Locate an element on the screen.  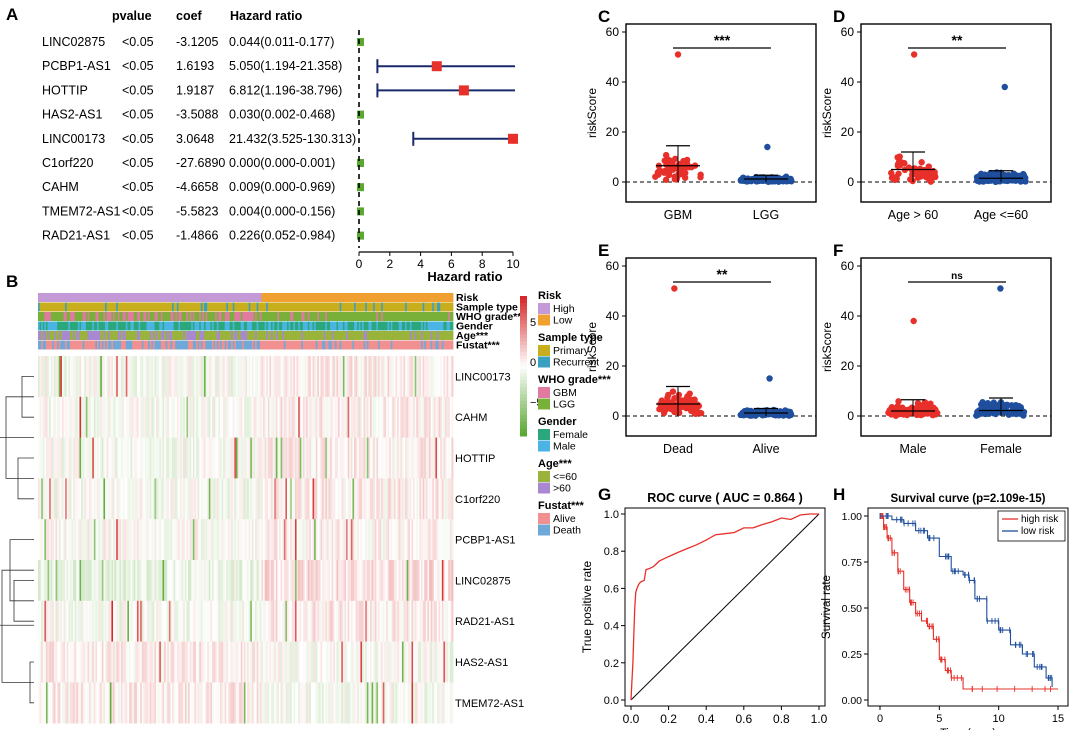
forest-gene-label: LINC00173 is located at coordinates (73, 139).